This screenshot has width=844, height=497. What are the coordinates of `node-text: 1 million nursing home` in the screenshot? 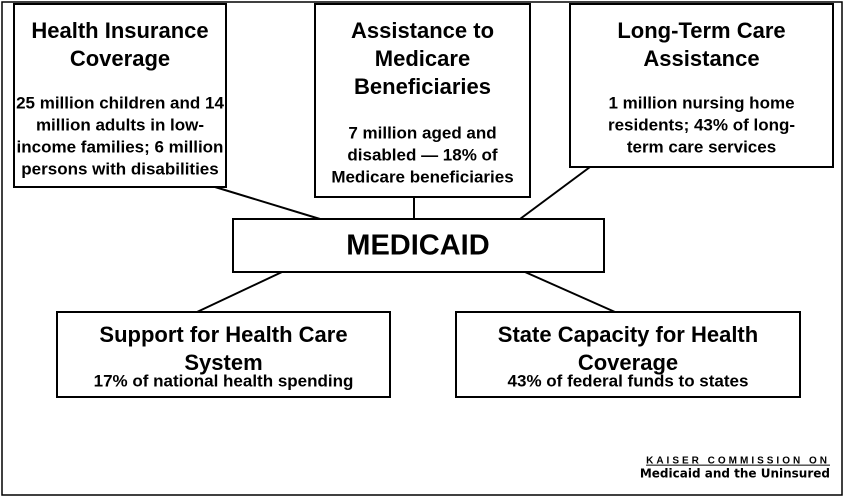 It's located at (701, 102).